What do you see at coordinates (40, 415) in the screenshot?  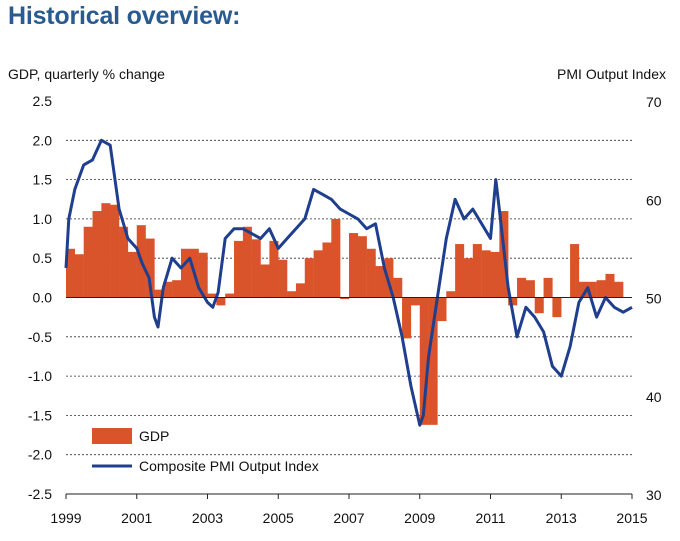 I see `y-left-tick-label: -1.5` at bounding box center [40, 415].